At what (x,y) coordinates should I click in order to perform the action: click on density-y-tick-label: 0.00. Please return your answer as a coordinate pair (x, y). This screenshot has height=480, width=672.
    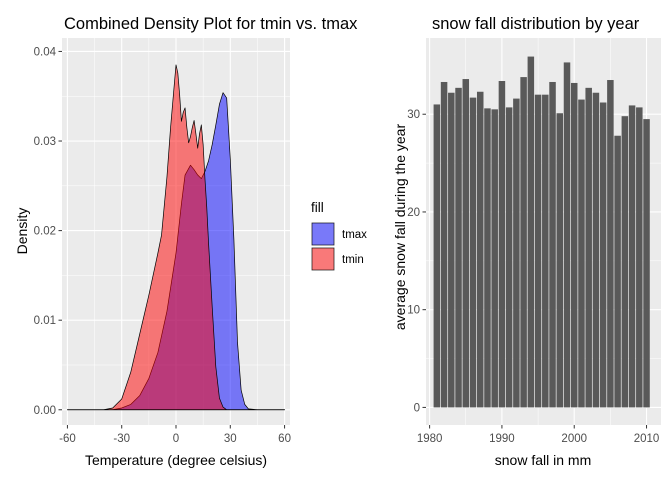
    Looking at the image, I should click on (45, 411).